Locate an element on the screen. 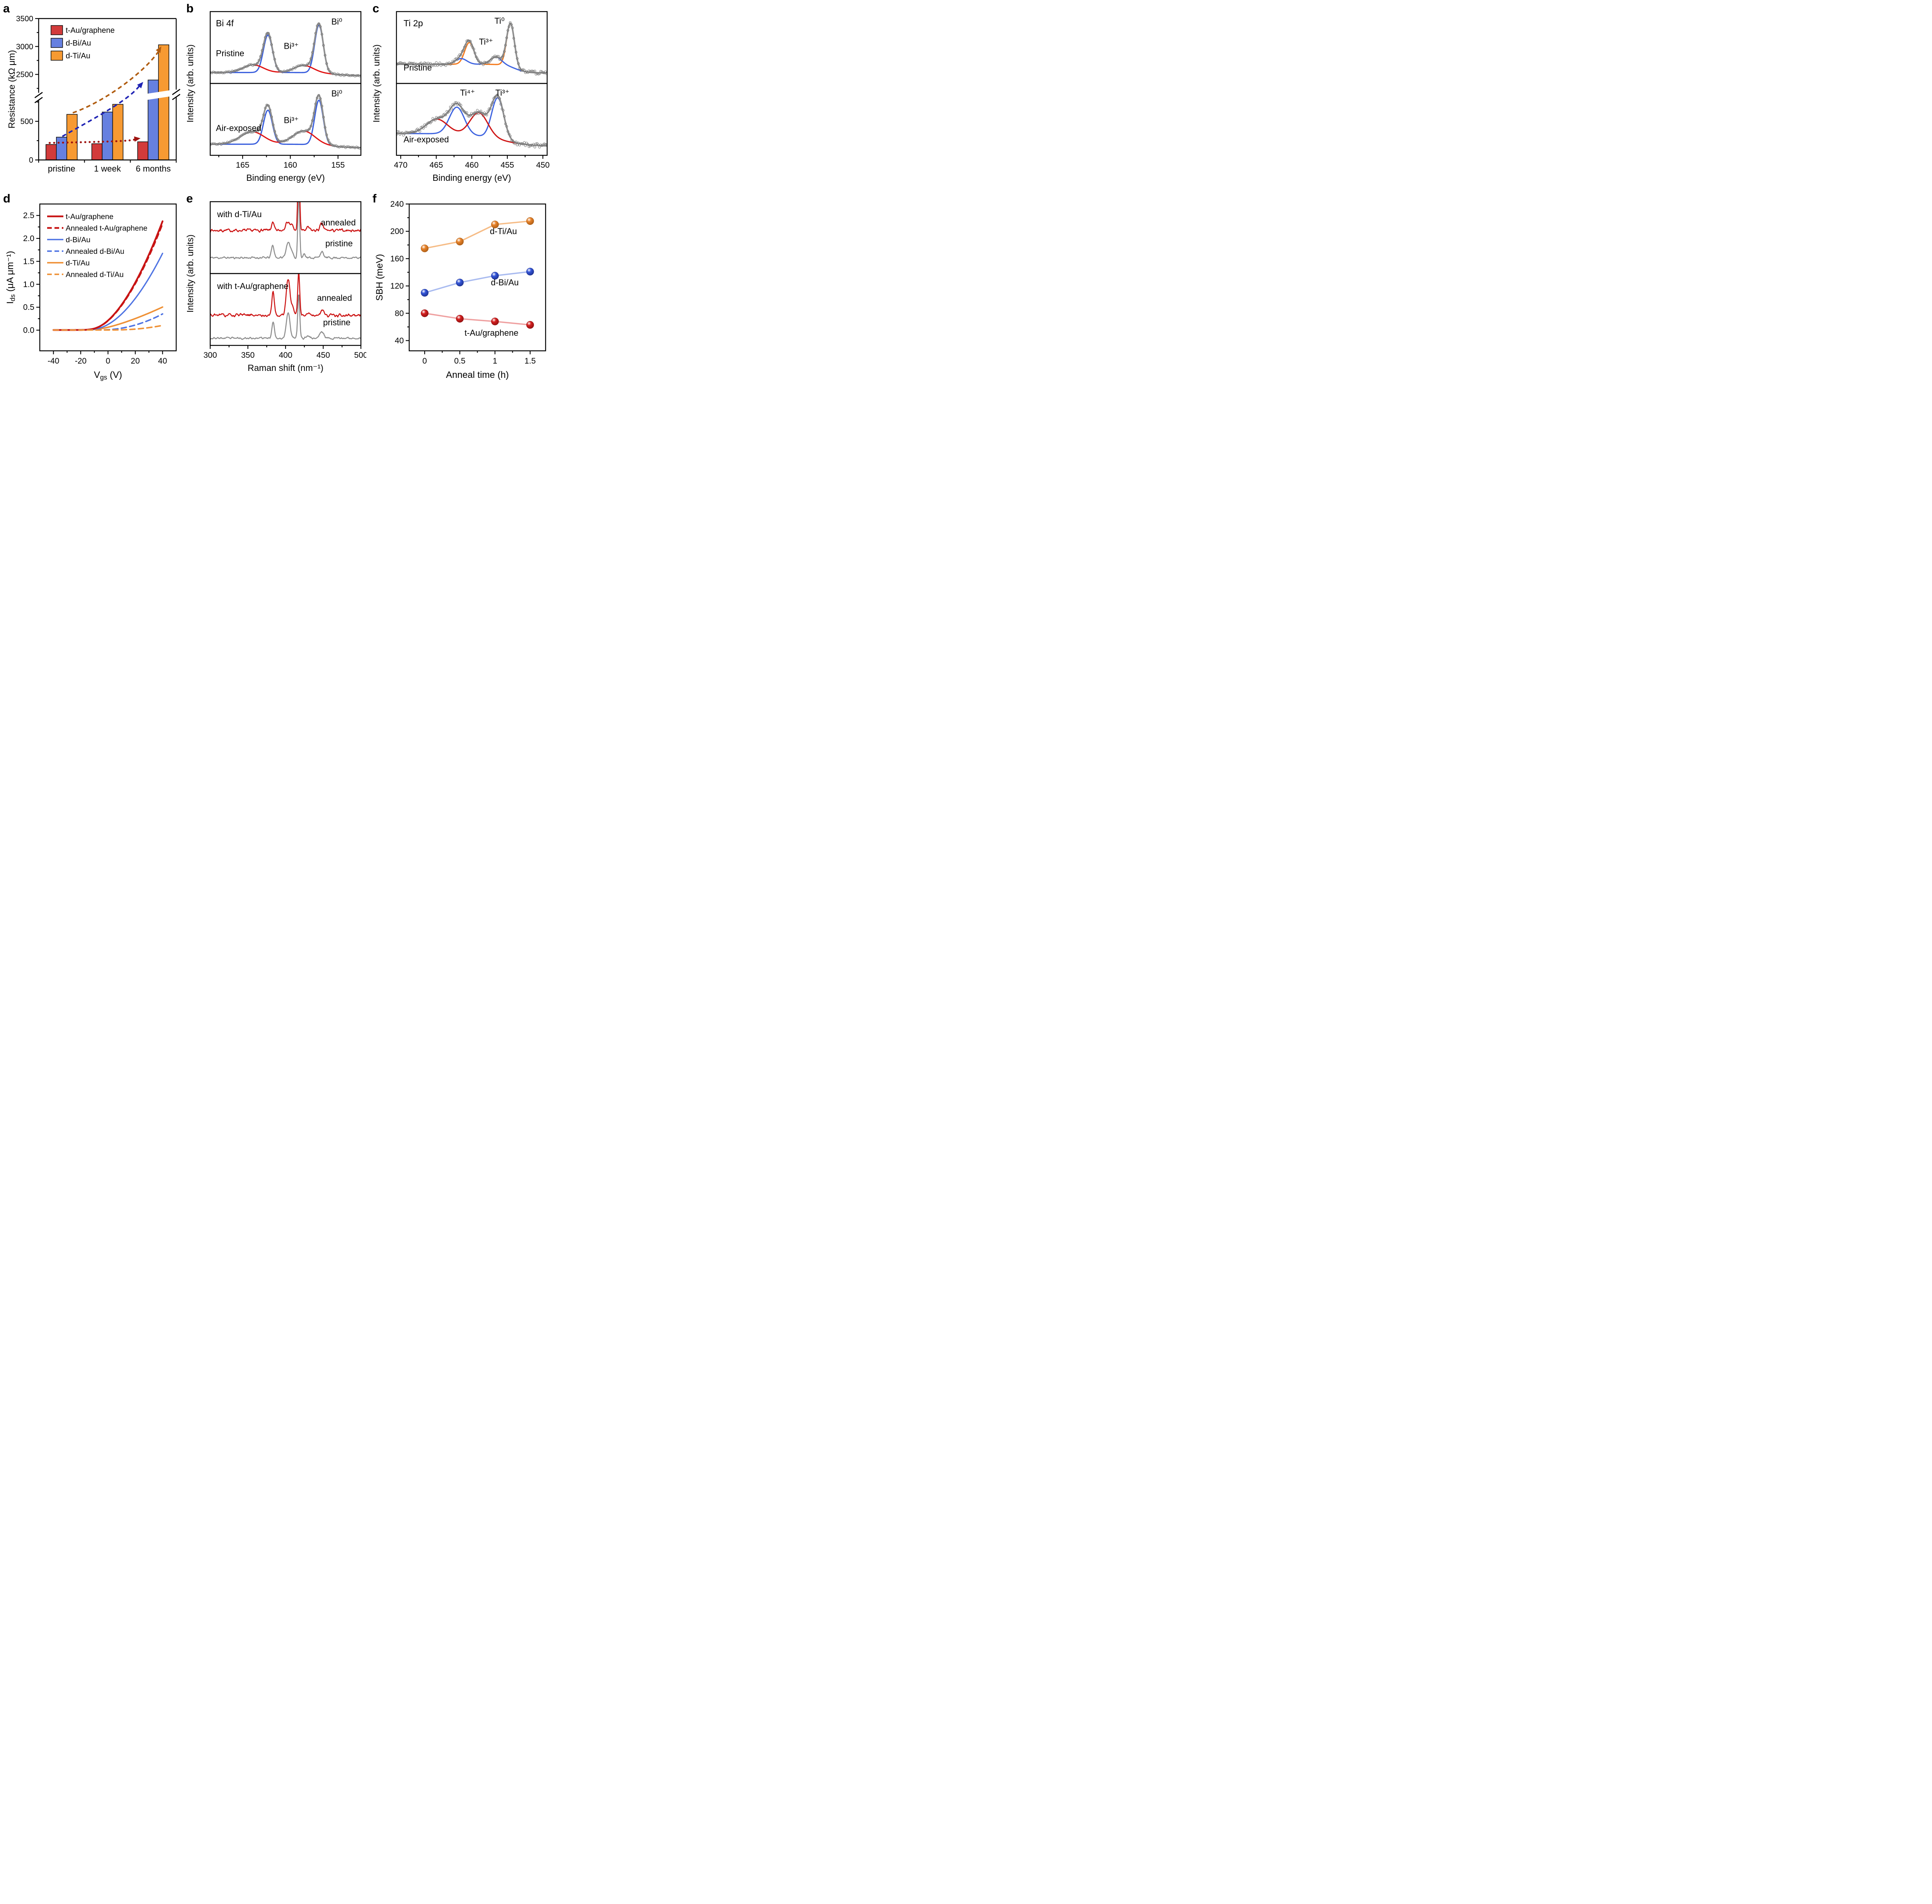 Image resolution: width=1932 pixels, height=1904 pixels. svg-text: 40 is located at coordinates (162, 361).